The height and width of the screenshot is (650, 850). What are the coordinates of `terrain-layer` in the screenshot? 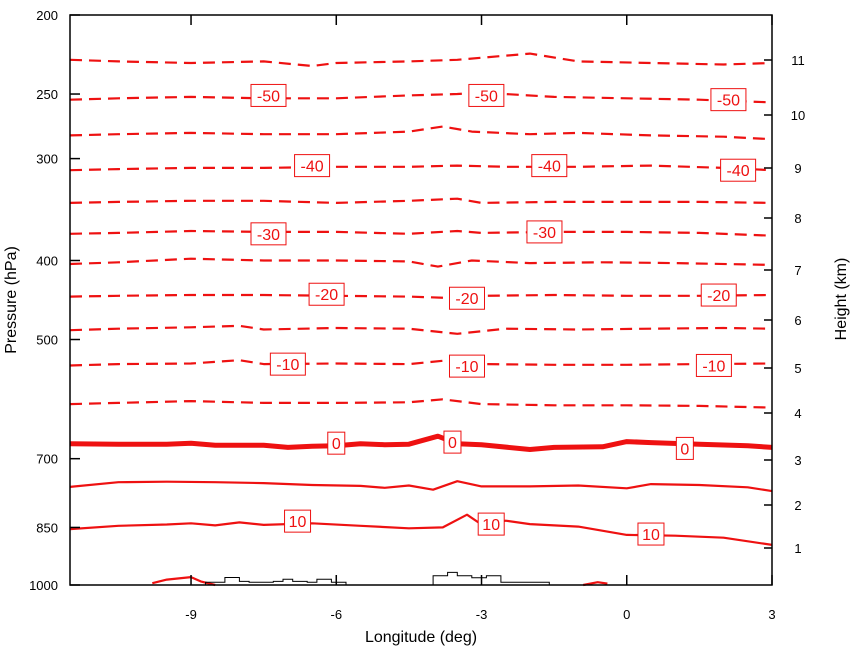 It's located at (377, 578).